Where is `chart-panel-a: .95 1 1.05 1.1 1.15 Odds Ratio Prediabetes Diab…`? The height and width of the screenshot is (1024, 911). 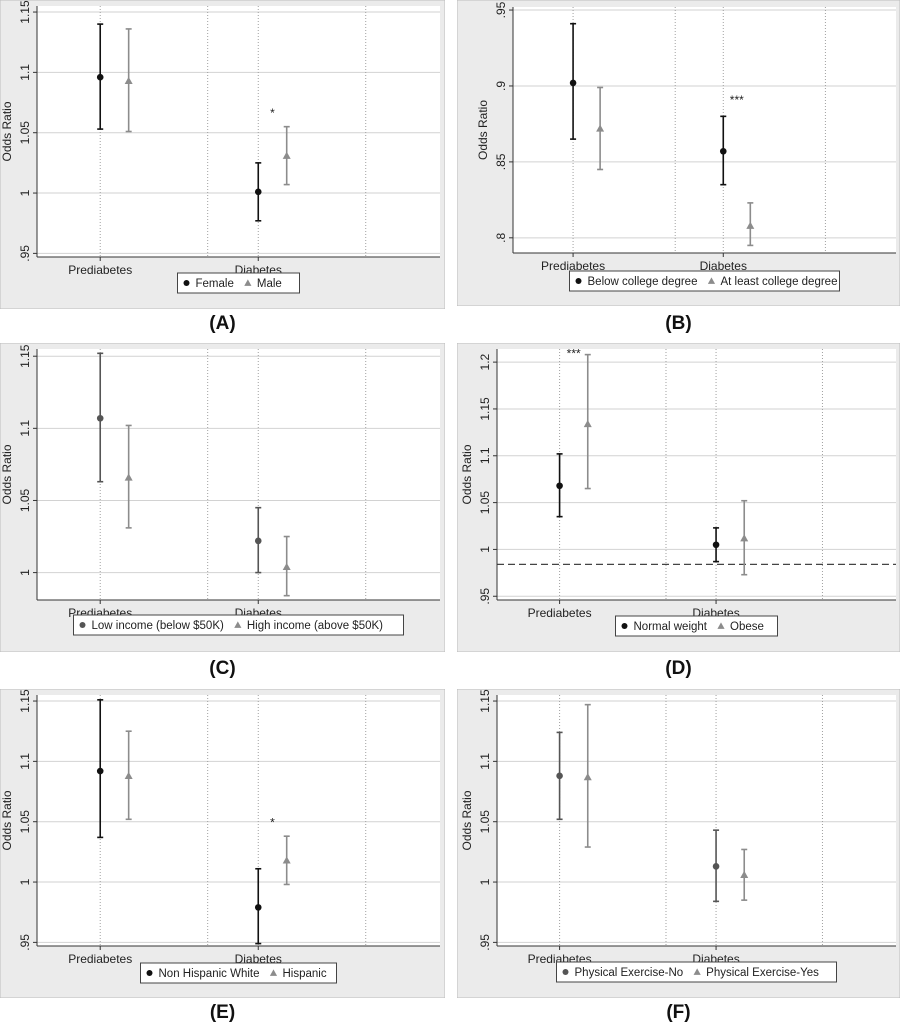 chart-panel-a: .95 1 1.05 1.1 1.15 Odds Ratio Prediabetes Diab… is located at coordinates (222, 154).